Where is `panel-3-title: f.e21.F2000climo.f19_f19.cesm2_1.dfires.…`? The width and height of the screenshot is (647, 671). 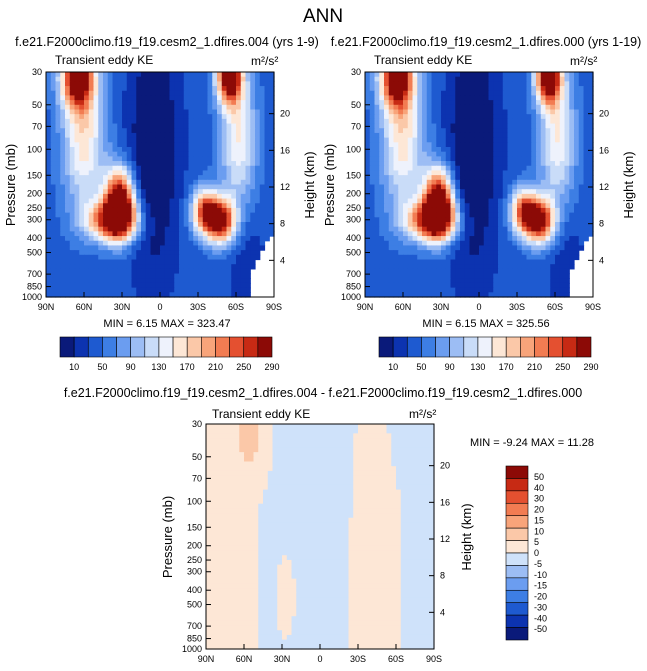
panel-3-title: f.e21.F2000climo.f19_f19.cesm2_1.dfires.… is located at coordinates (323, 393).